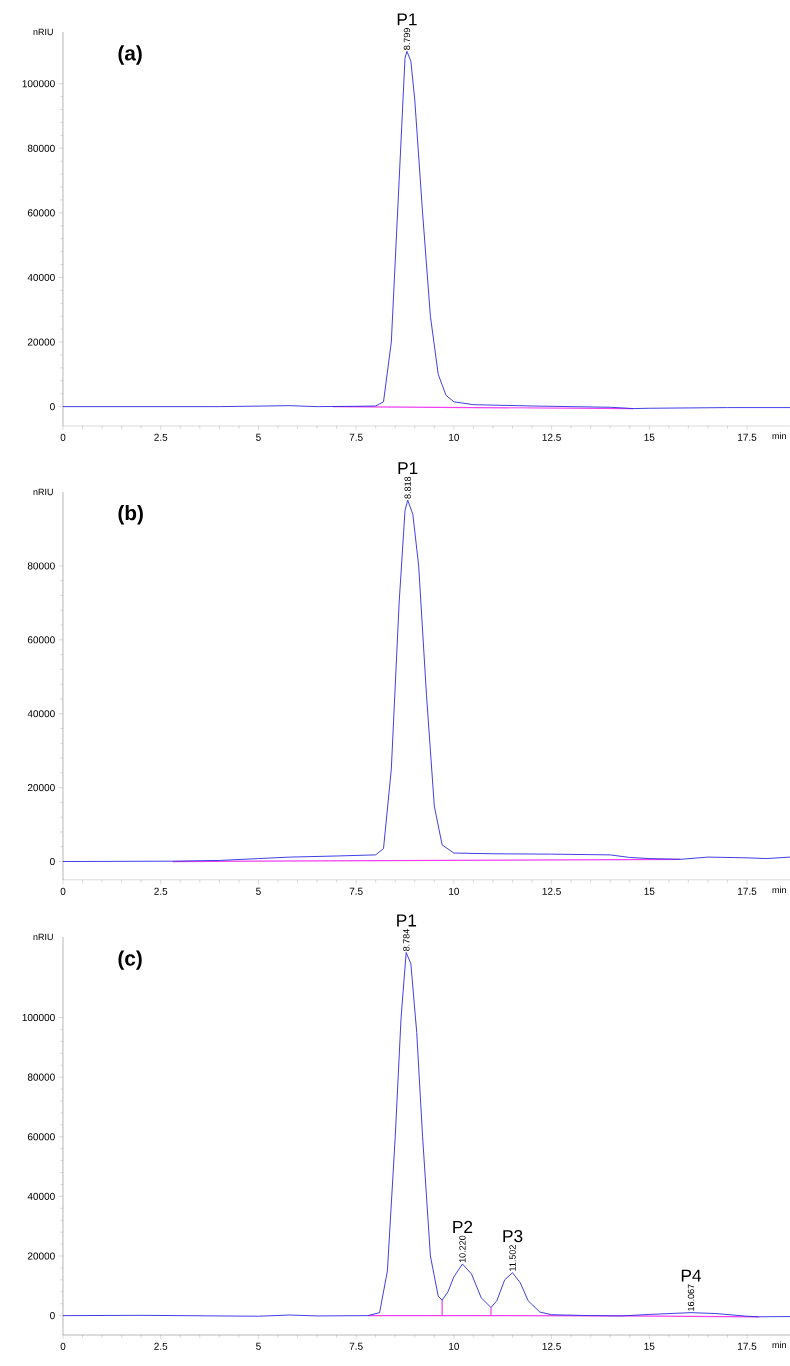 The width and height of the screenshot is (790, 1366). Describe the element at coordinates (513, 1236) in the screenshot. I see `annotation: P3` at that location.